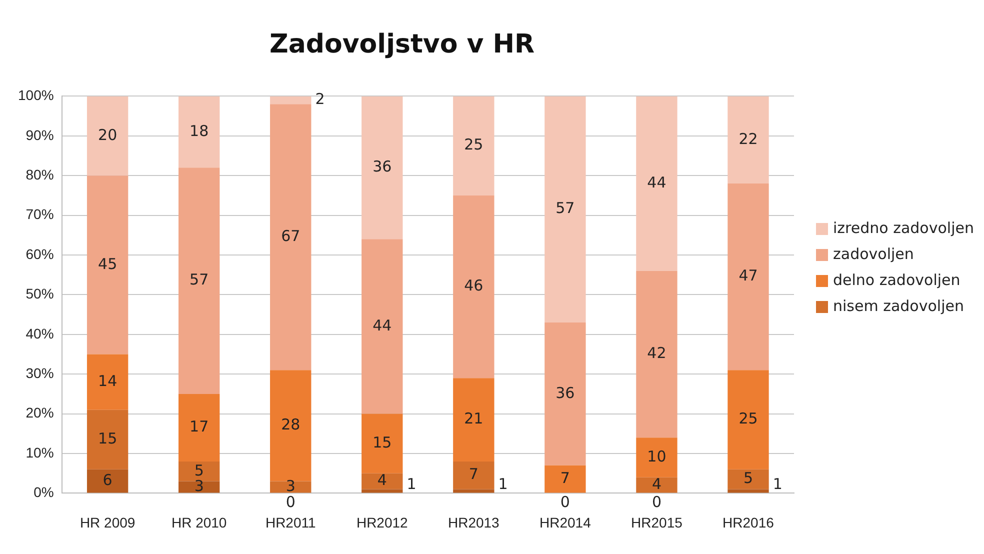  I want to click on x-tick-label: HR2014, so click(566, 522).